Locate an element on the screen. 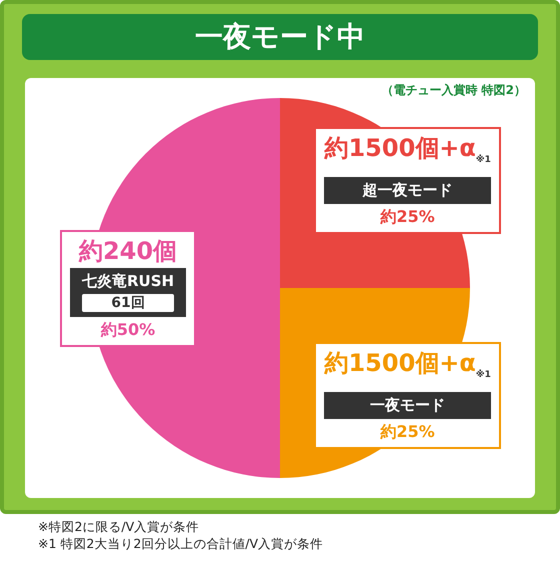 The image size is (560, 562). text: ※1 特図2大当り2回分以上の合計値/V入賞が条件 is located at coordinates (181, 543).